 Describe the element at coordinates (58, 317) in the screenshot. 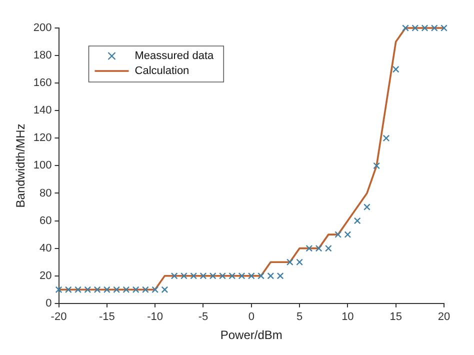

I see `x-tick-label: -20` at that location.